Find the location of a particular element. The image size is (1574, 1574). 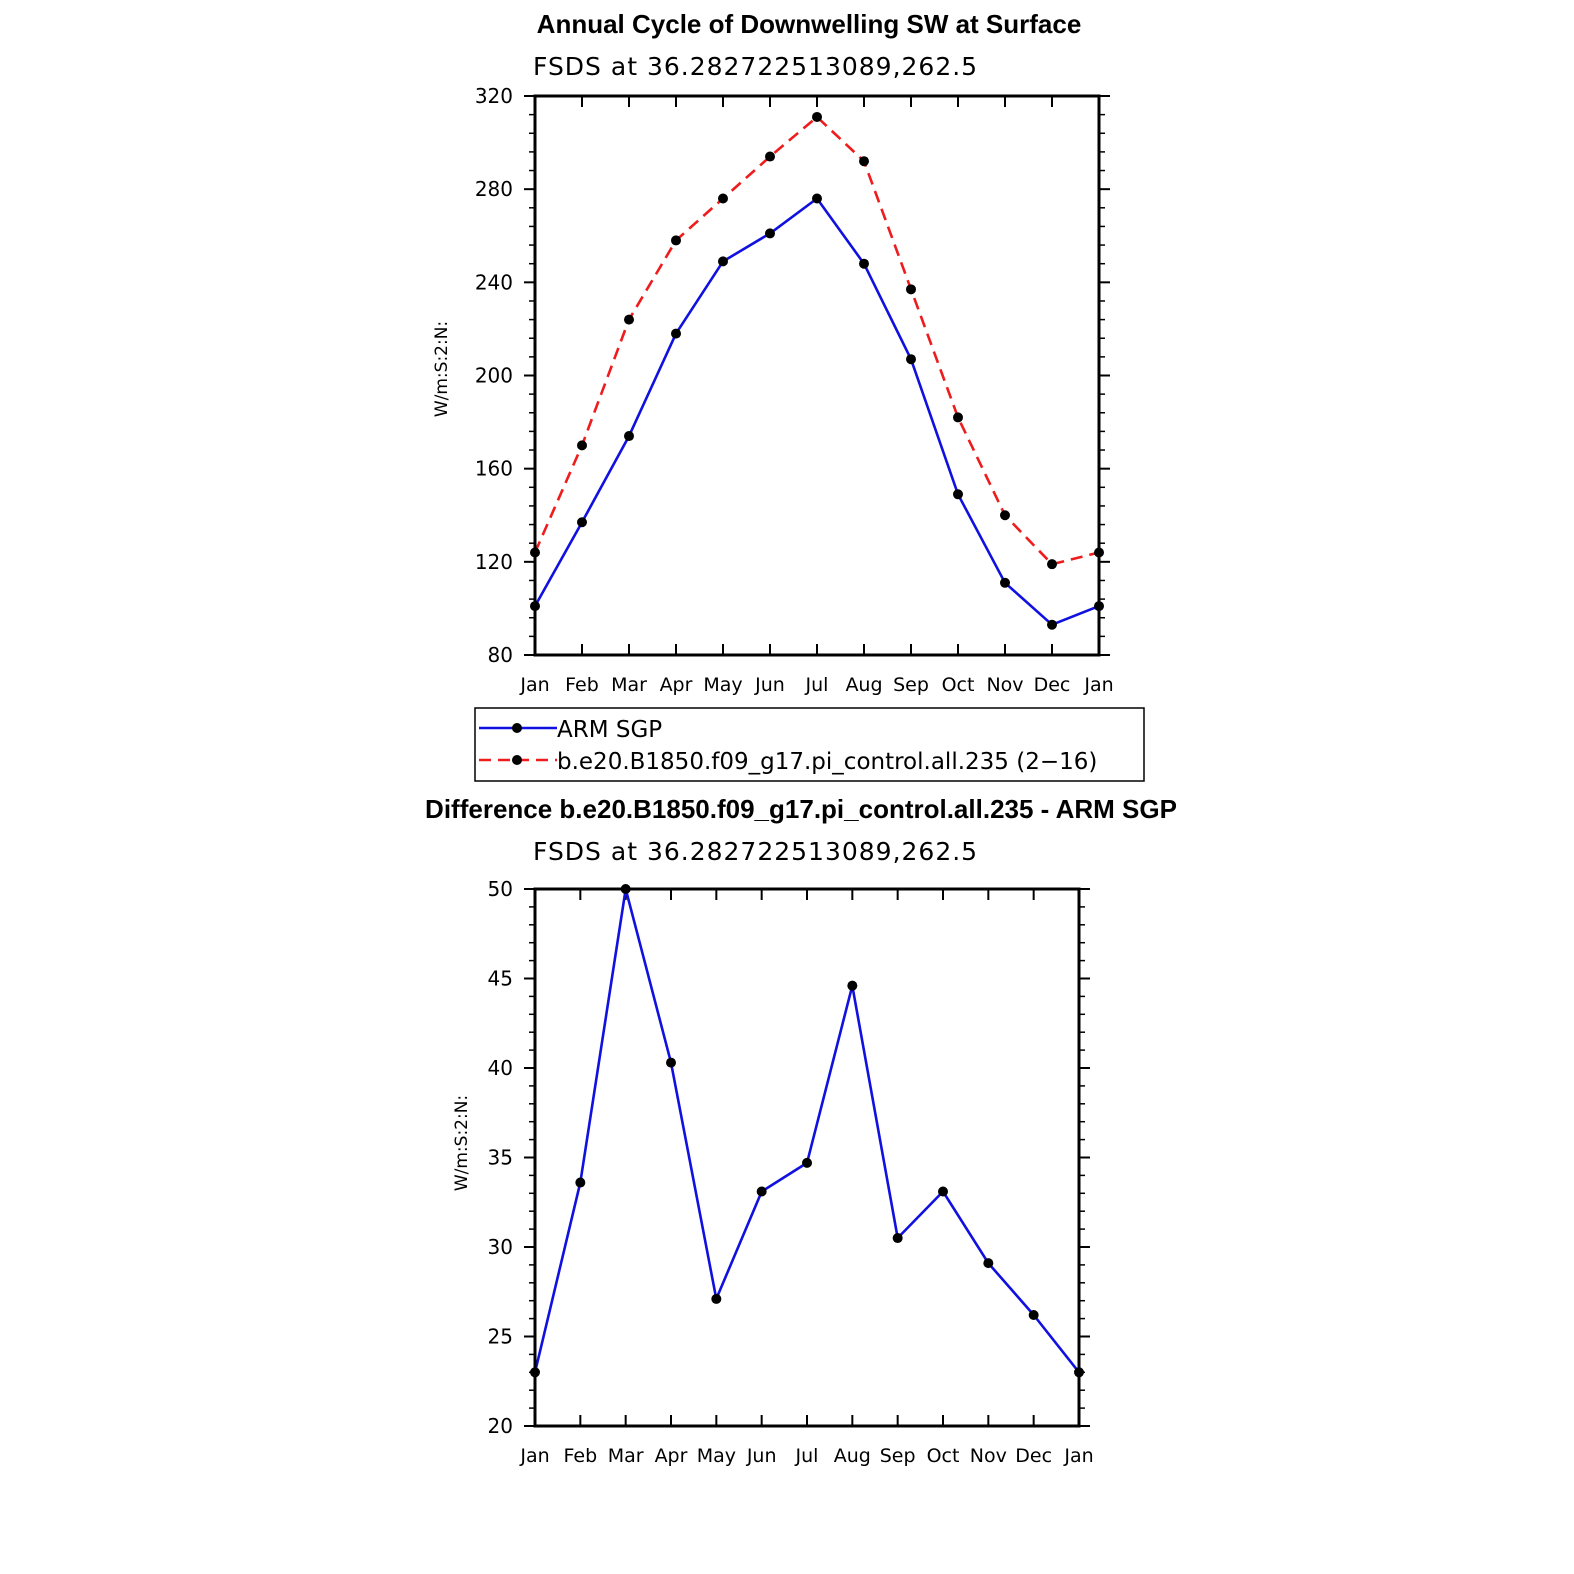

y-tick-label: 200 is located at coordinates (494, 376).